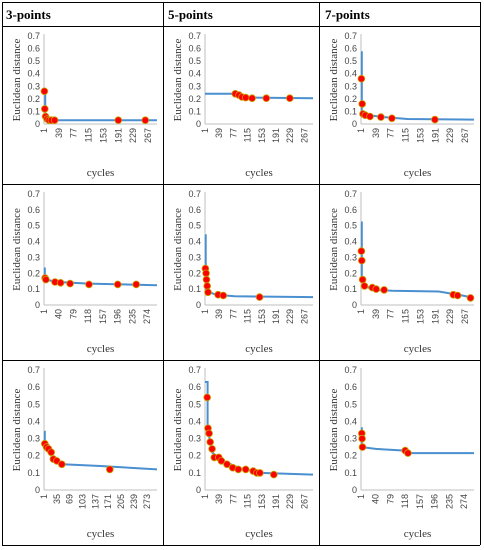  I want to click on x-tick-label: 205, so click(121, 501).